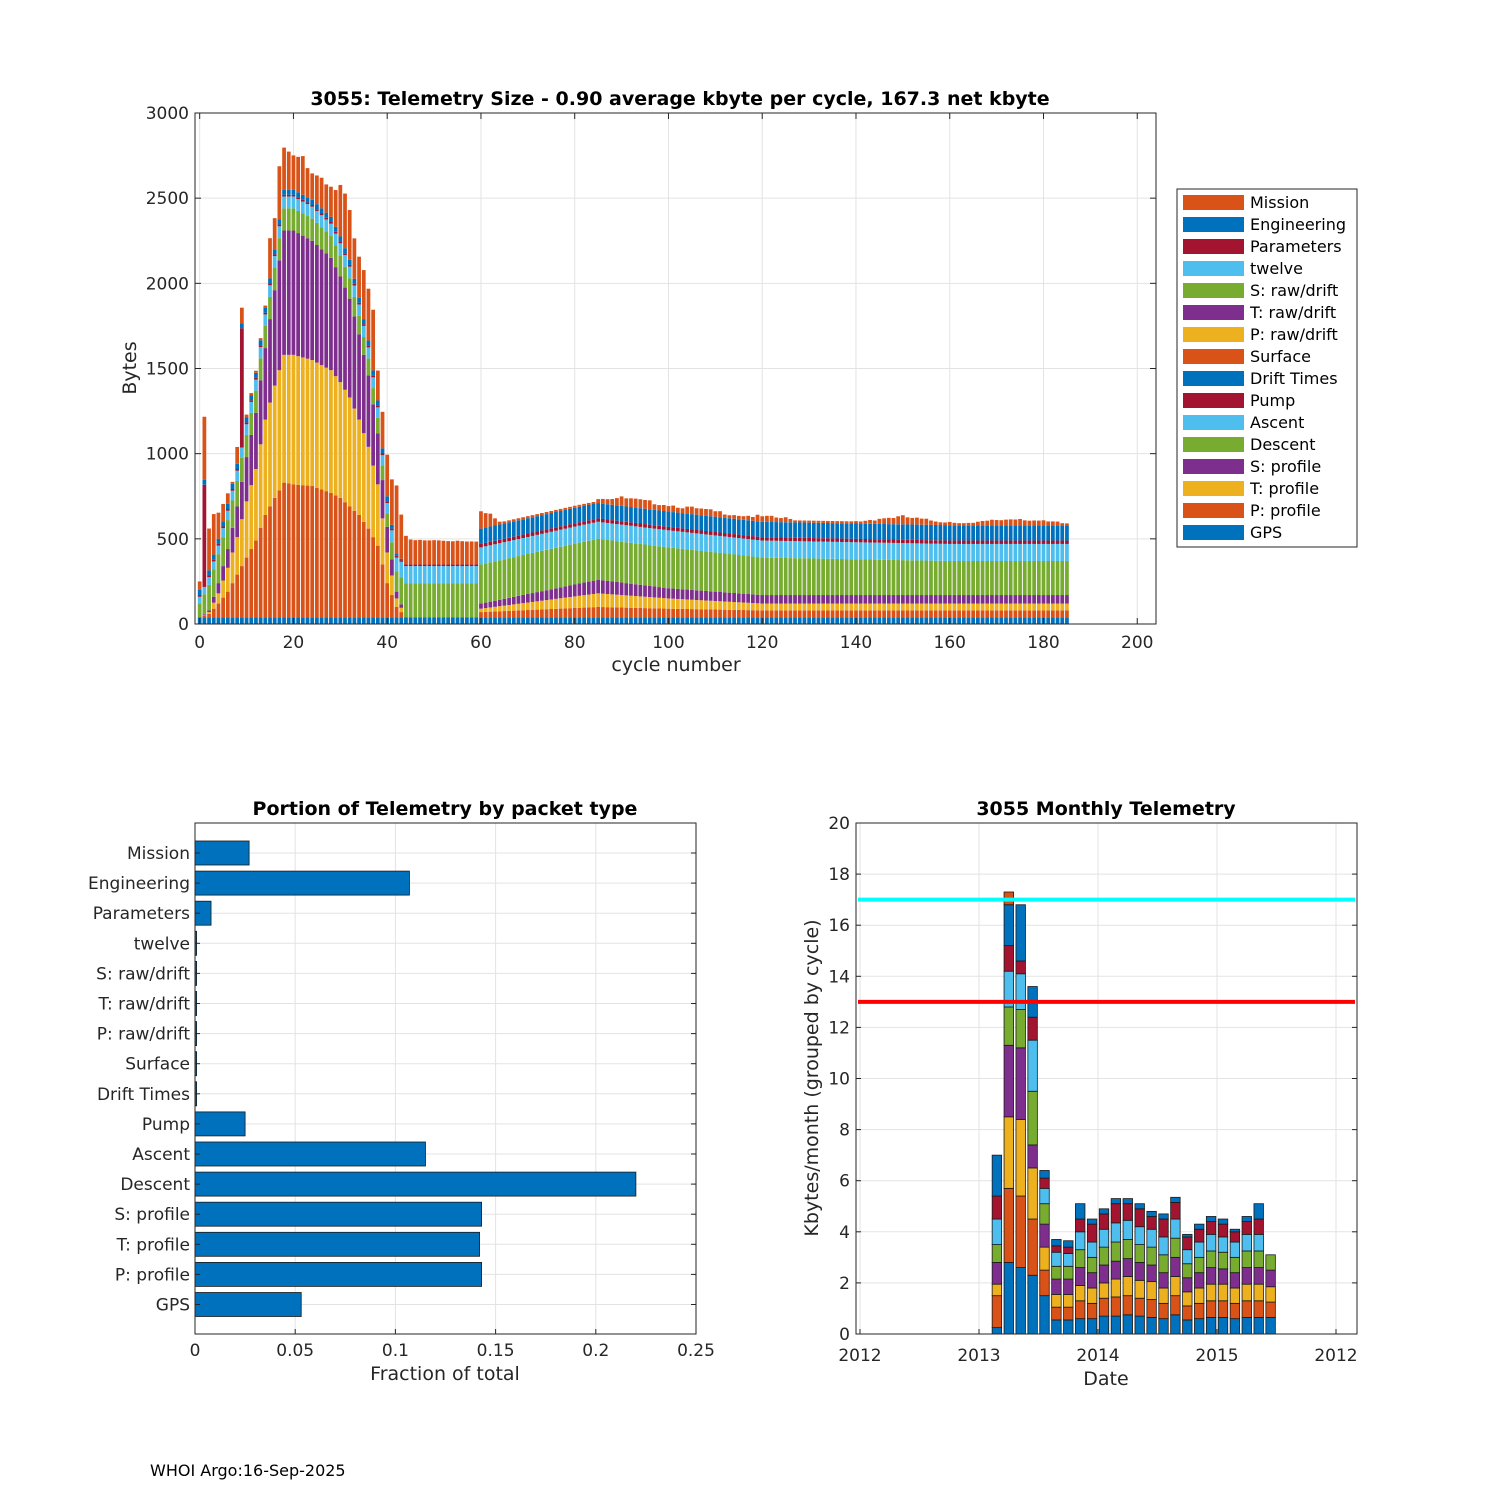  Describe the element at coordinates (1092, 1249) in the screenshot. I see `br-month-bar-ascent` at that location.